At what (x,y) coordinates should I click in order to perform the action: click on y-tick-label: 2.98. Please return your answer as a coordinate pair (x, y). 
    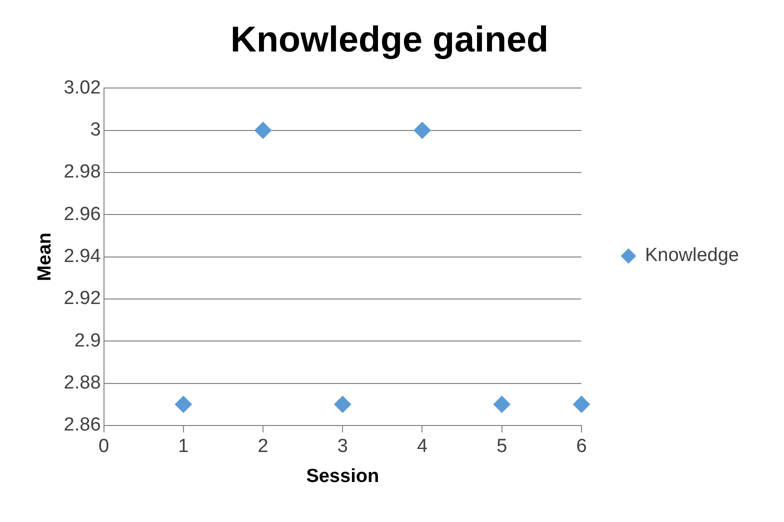
    Looking at the image, I should click on (82, 172).